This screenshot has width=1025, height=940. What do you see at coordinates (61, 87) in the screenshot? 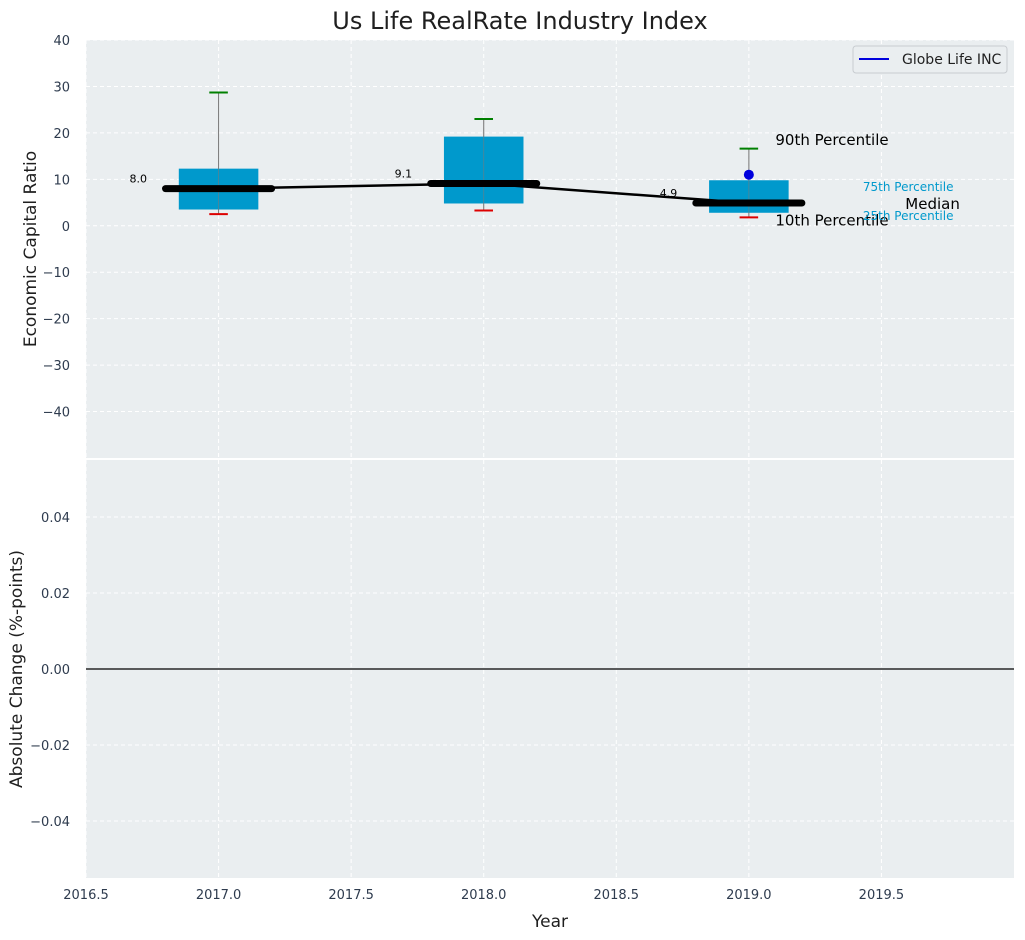
I see `y-tick-label: 30` at bounding box center [61, 87].